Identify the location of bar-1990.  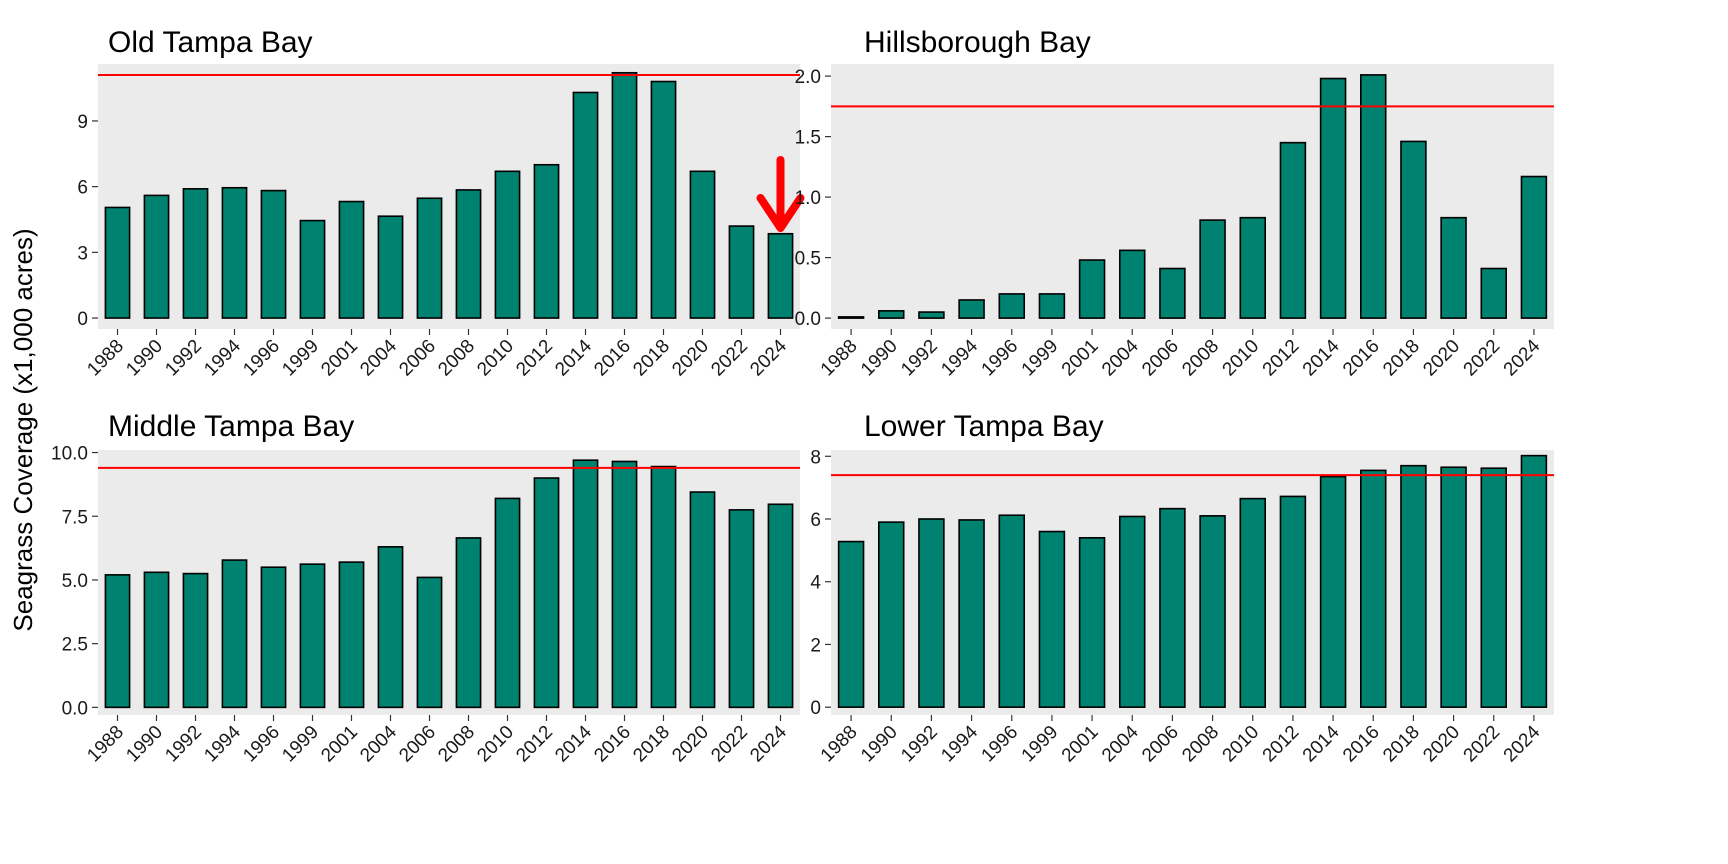
(156, 640).